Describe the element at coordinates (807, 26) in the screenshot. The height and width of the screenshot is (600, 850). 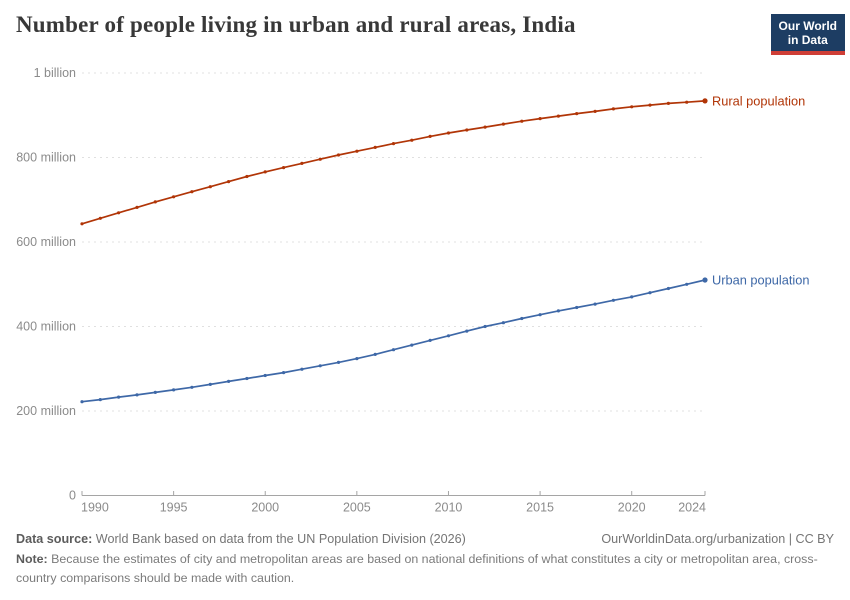
I see `owid-logo-line1: Our World` at that location.